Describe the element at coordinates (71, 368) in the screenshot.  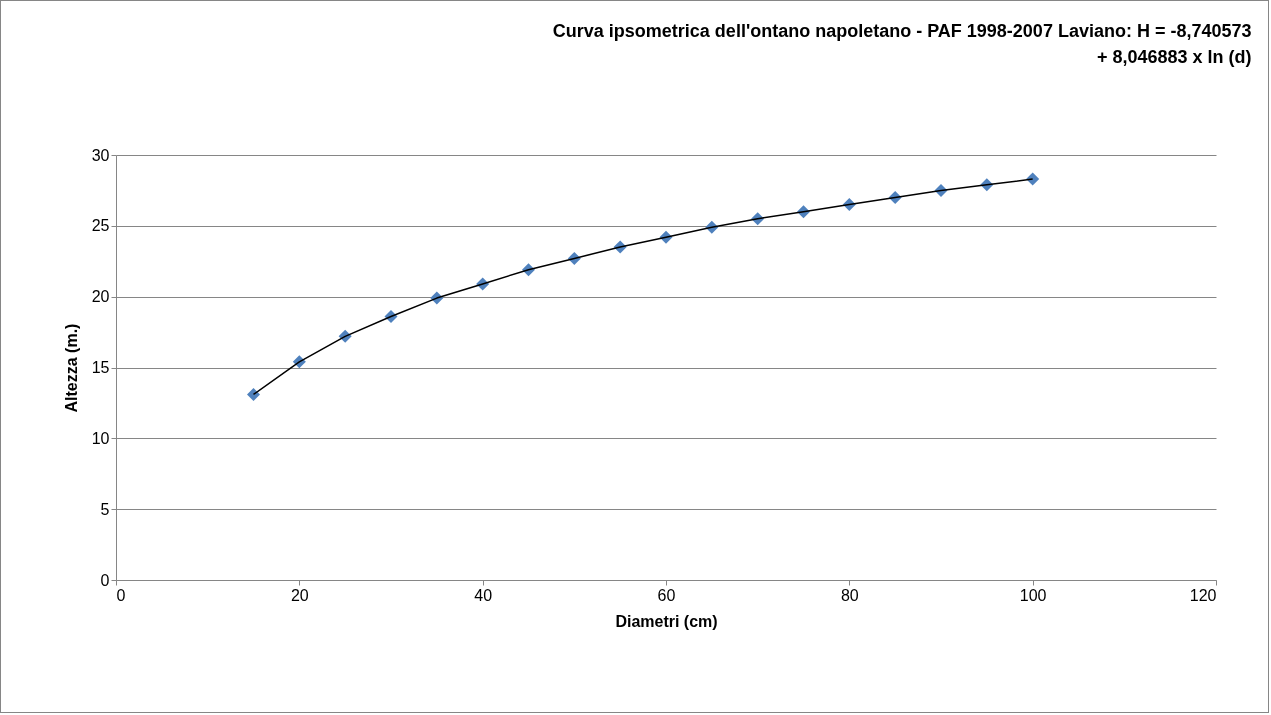
I see `y-axis-title: Altezza (m.)` at that location.